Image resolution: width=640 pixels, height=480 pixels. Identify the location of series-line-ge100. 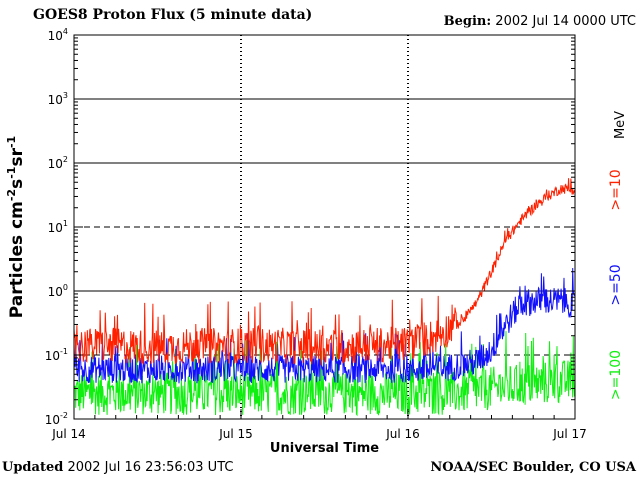
(324, 374).